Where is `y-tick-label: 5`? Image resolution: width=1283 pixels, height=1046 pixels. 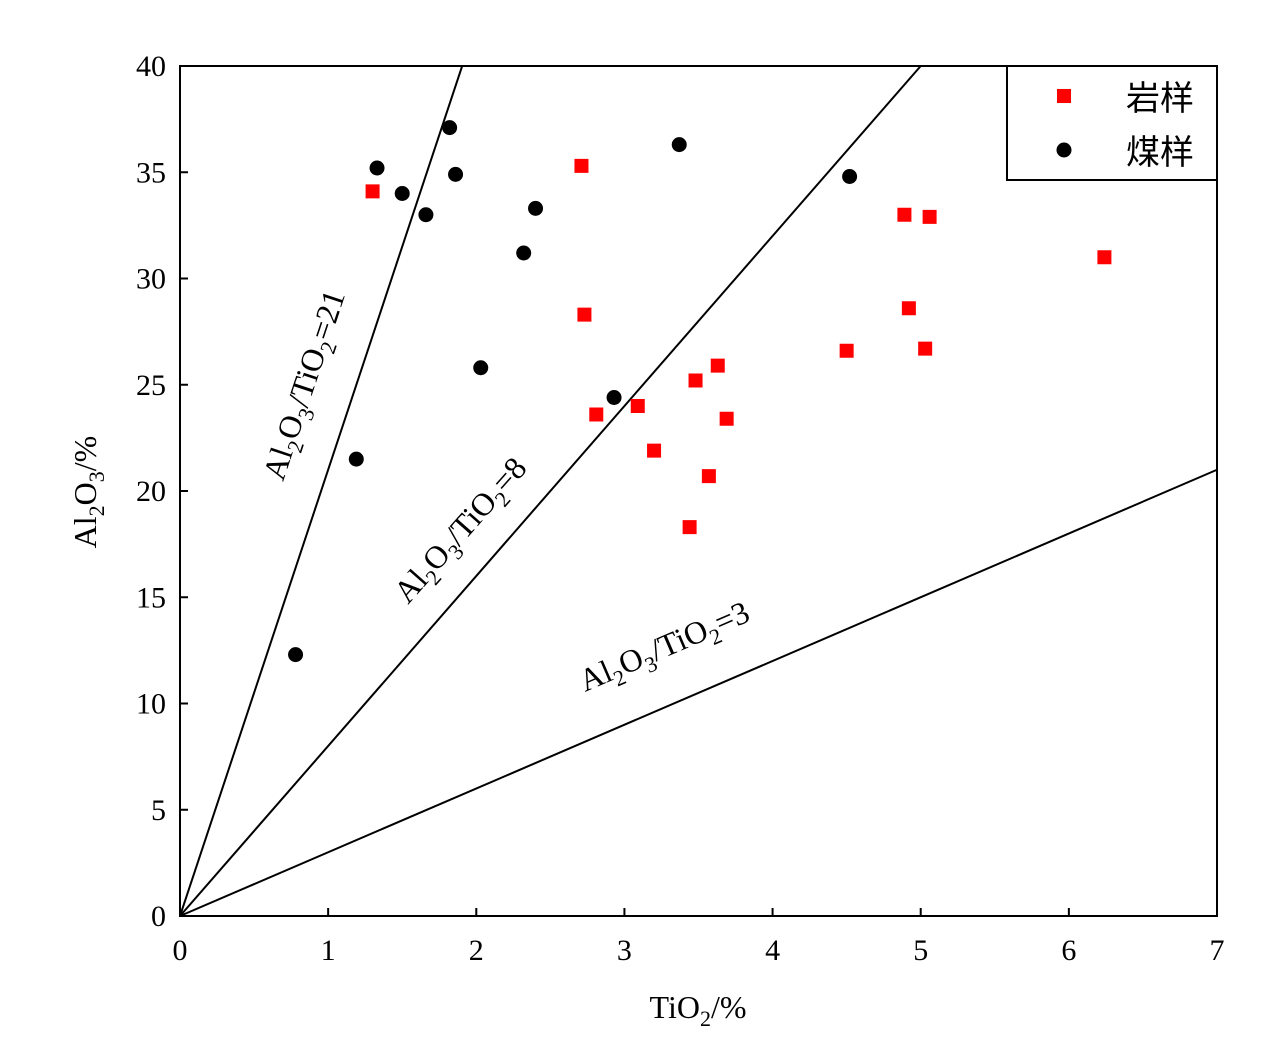 y-tick-label: 5 is located at coordinates (158, 810).